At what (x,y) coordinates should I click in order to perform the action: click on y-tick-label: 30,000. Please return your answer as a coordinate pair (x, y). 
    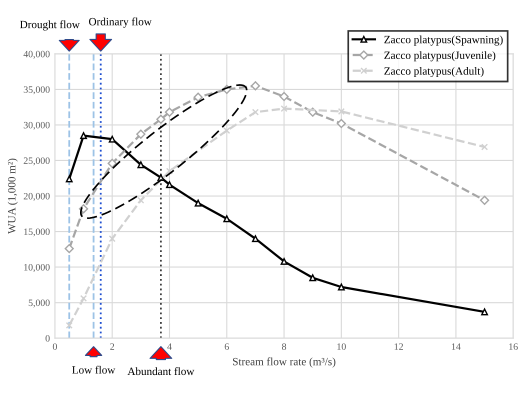
    Looking at the image, I should click on (37, 126).